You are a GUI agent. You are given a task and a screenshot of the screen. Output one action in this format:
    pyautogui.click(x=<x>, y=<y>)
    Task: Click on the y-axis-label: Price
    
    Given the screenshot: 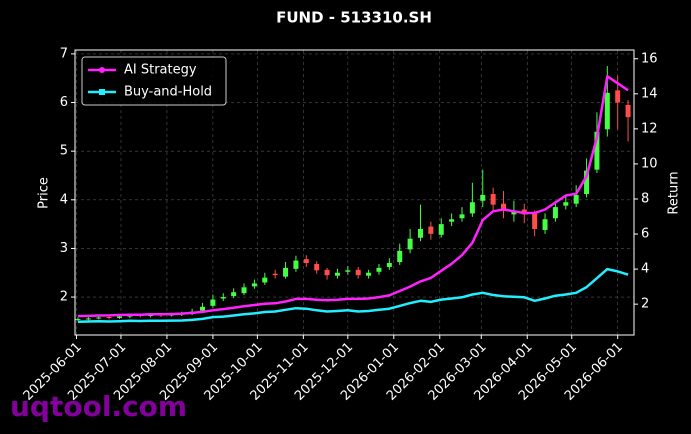 What is the action you would take?
    pyautogui.click(x=44, y=193)
    